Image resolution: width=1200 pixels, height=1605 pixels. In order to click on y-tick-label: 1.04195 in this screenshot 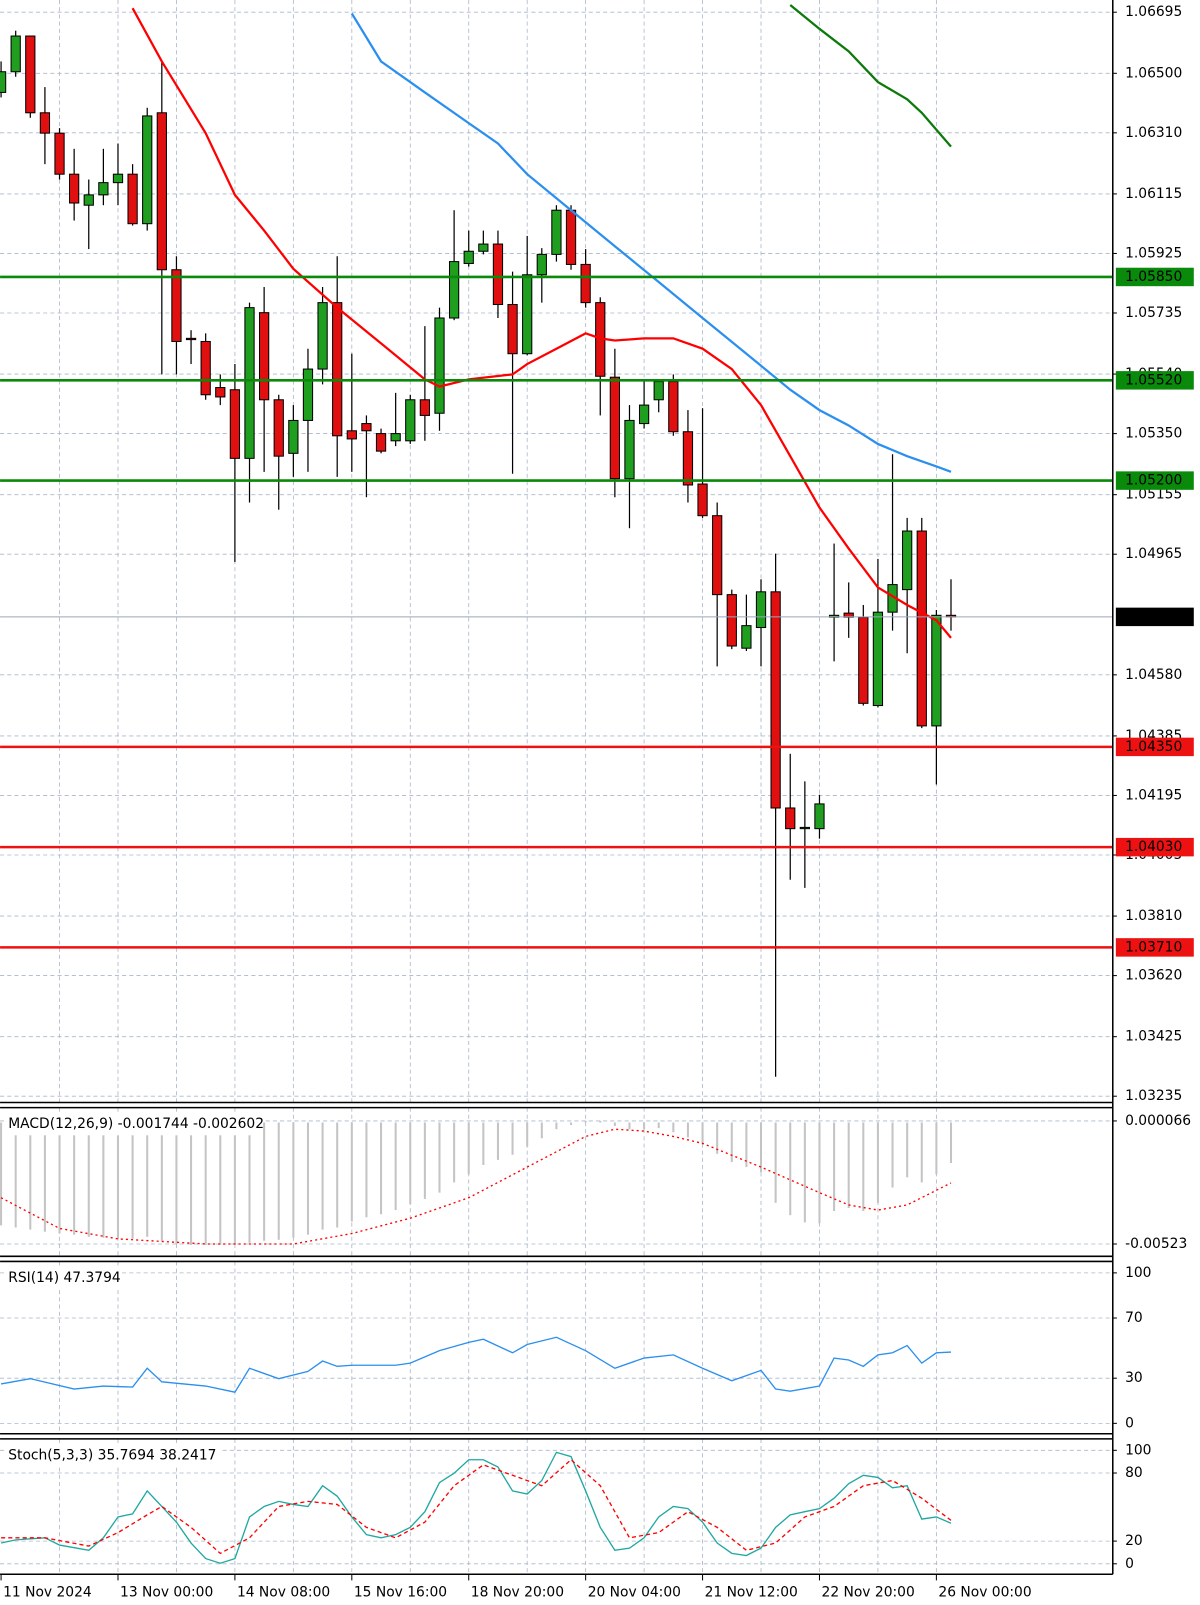, I will do `click(1153, 795)`.